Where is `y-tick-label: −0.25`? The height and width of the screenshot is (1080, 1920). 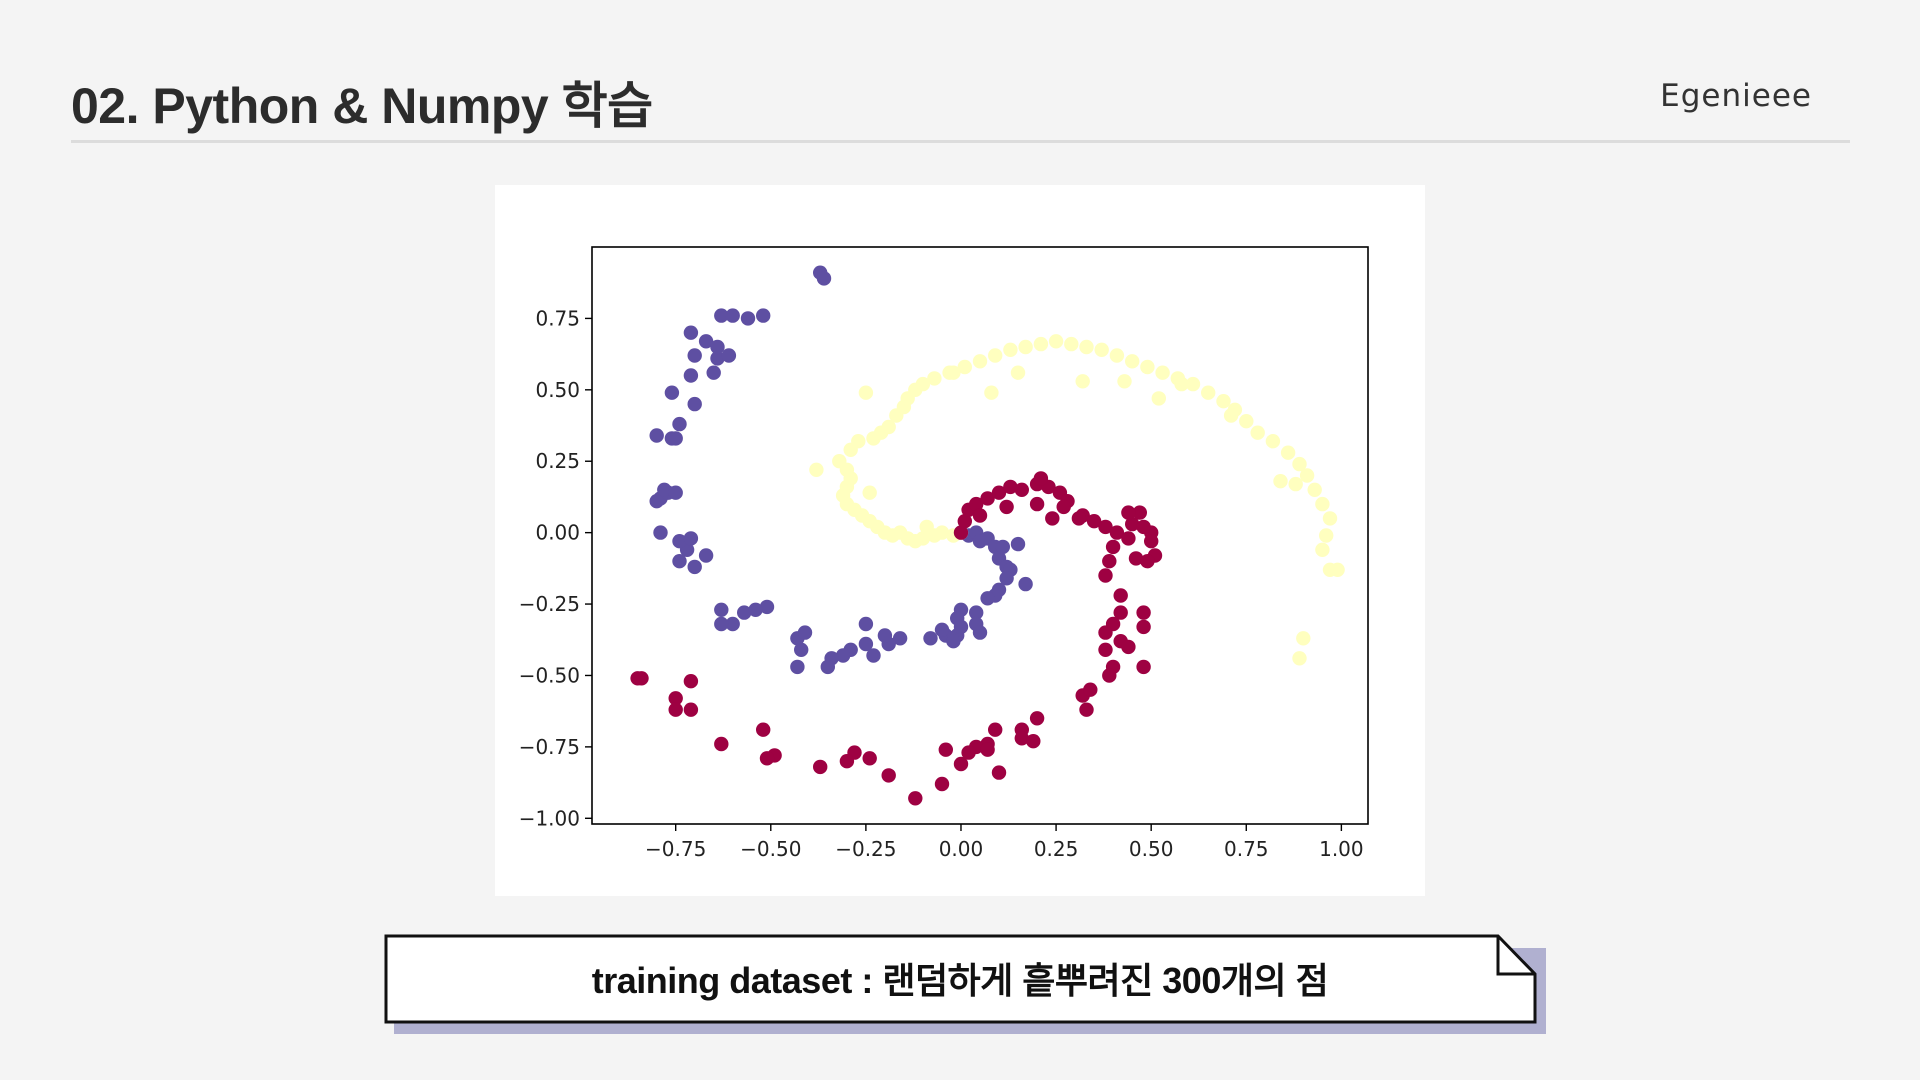
y-tick-label: −0.25 is located at coordinates (549, 604).